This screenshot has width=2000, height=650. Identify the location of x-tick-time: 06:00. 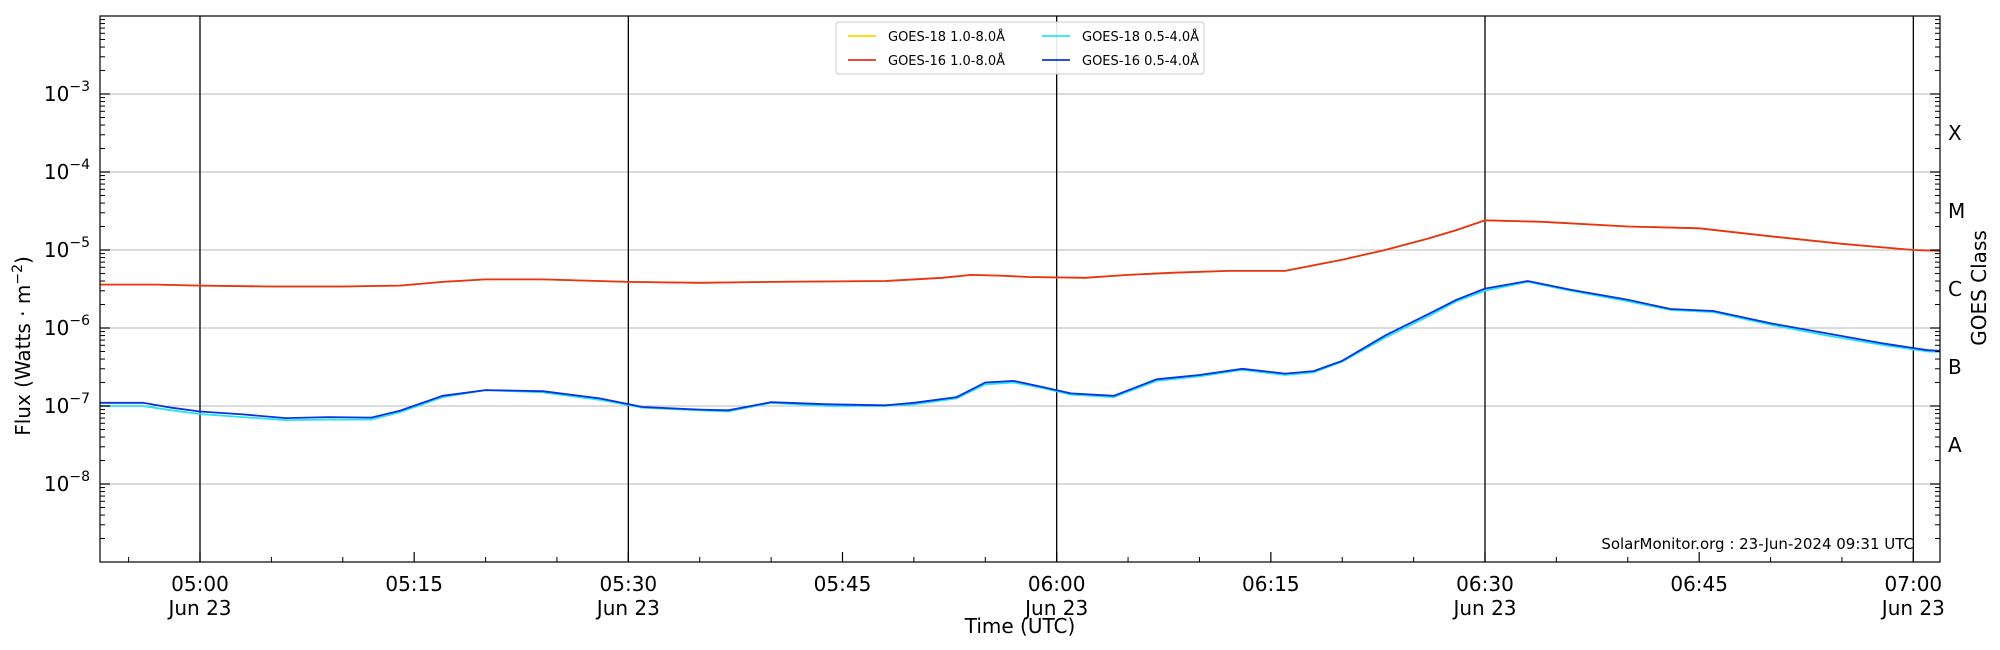
(1057, 584).